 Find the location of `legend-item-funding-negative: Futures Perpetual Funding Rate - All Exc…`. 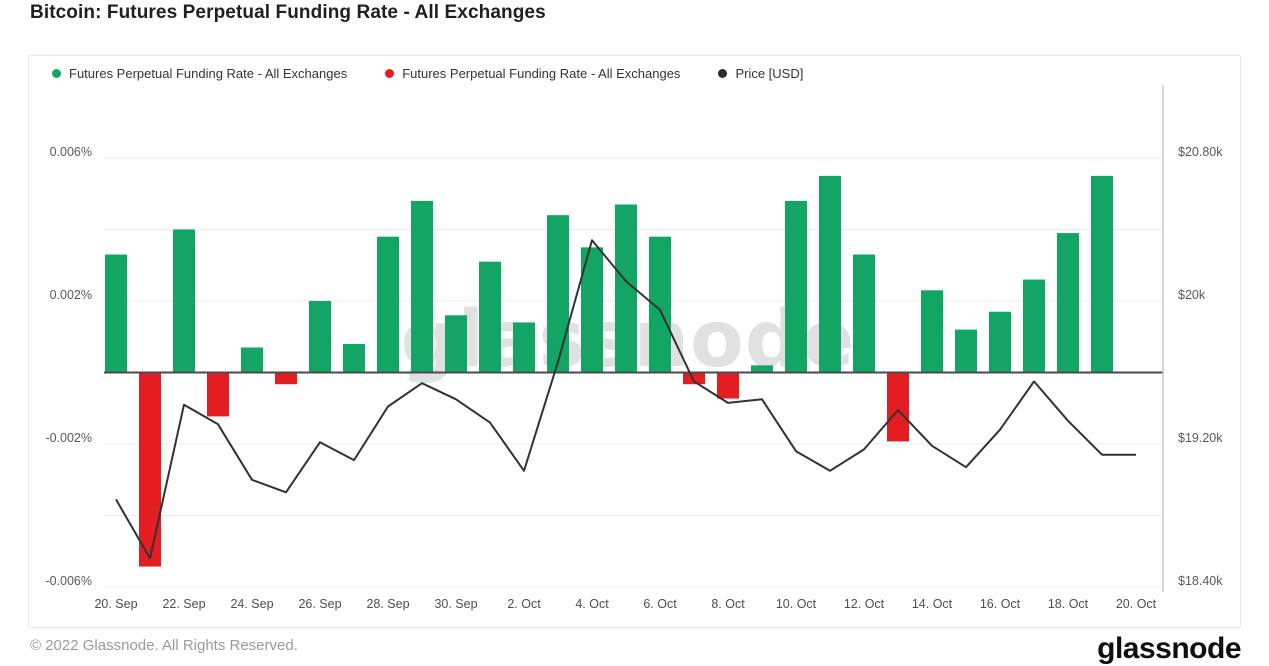

legend-item-funding-negative: Futures Perpetual Funding Rate - All Exc… is located at coordinates (532, 73).